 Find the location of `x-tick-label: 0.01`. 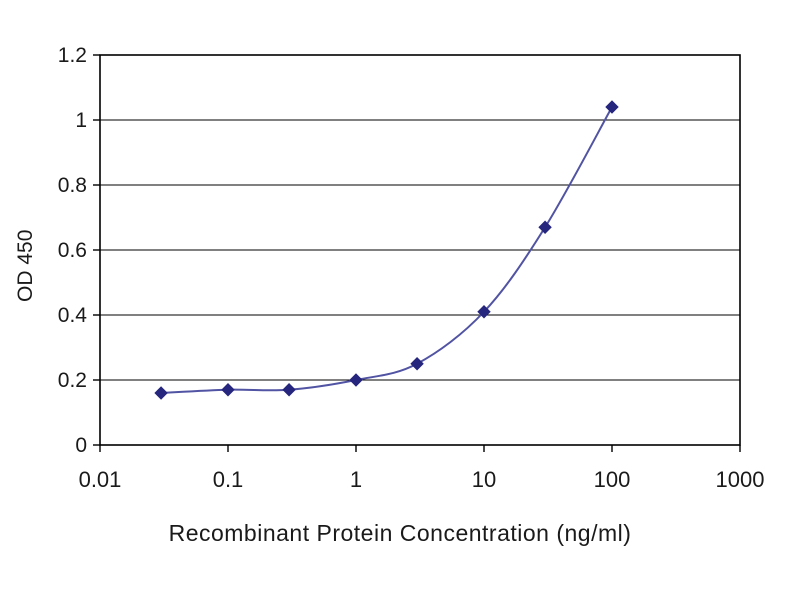

x-tick-label: 0.01 is located at coordinates (100, 479).